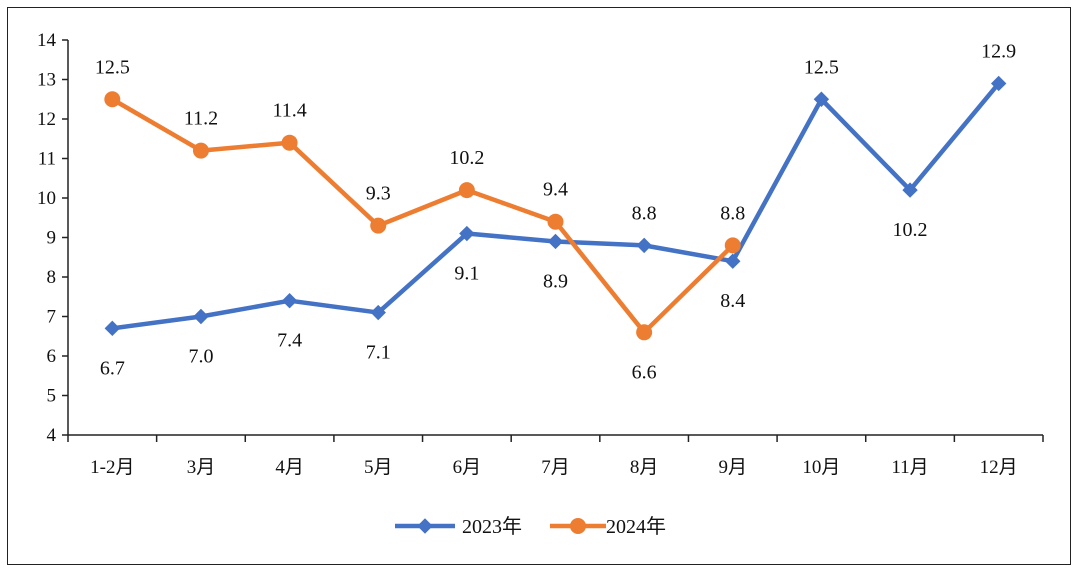  I want to click on x-tick-label: 3月, so click(201, 467).